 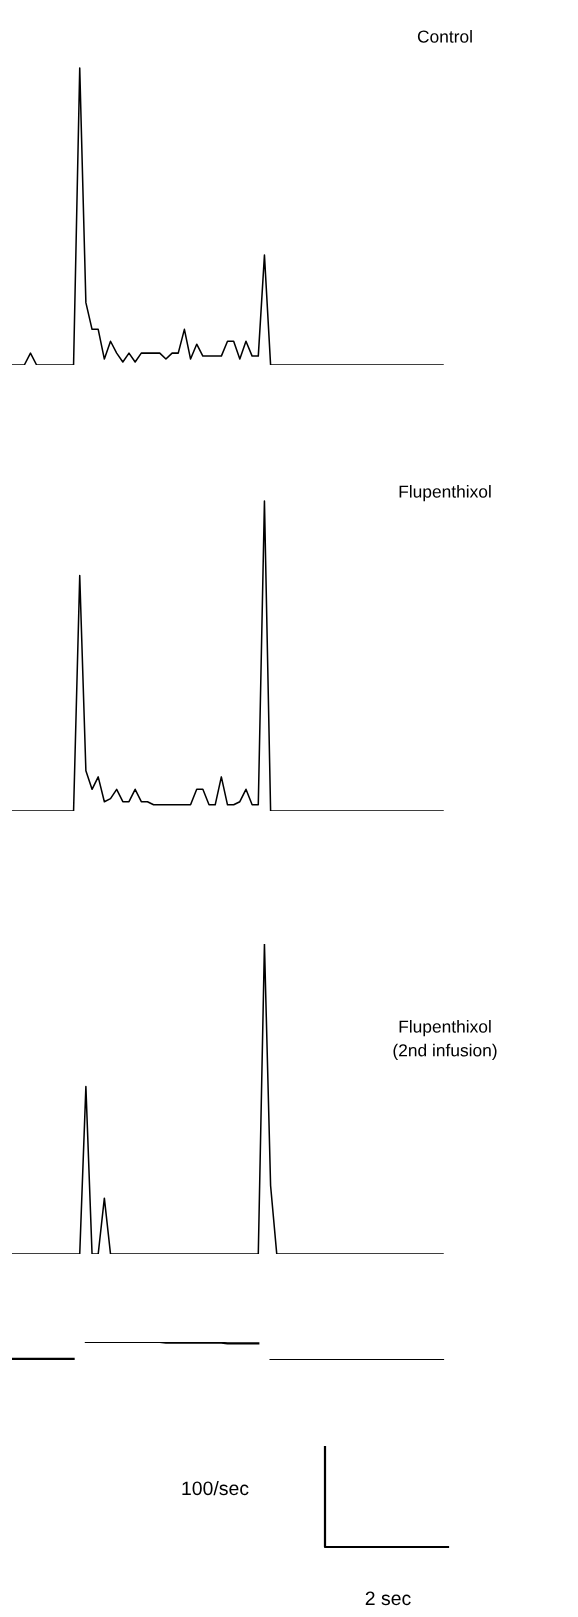 I want to click on text: 2 sec, so click(x=388, y=1598).